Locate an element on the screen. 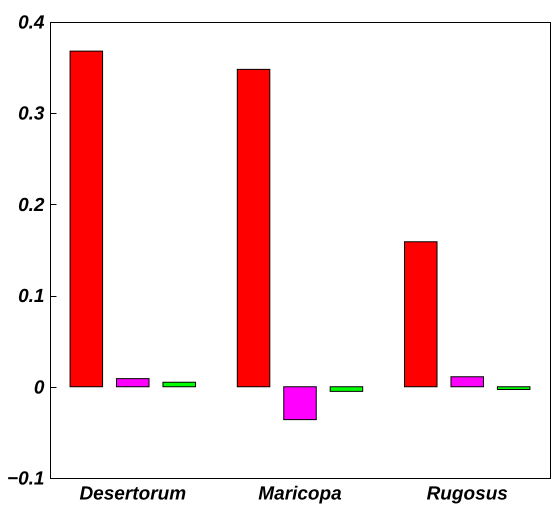  y-tick-label: 0.3 is located at coordinates (31, 114).